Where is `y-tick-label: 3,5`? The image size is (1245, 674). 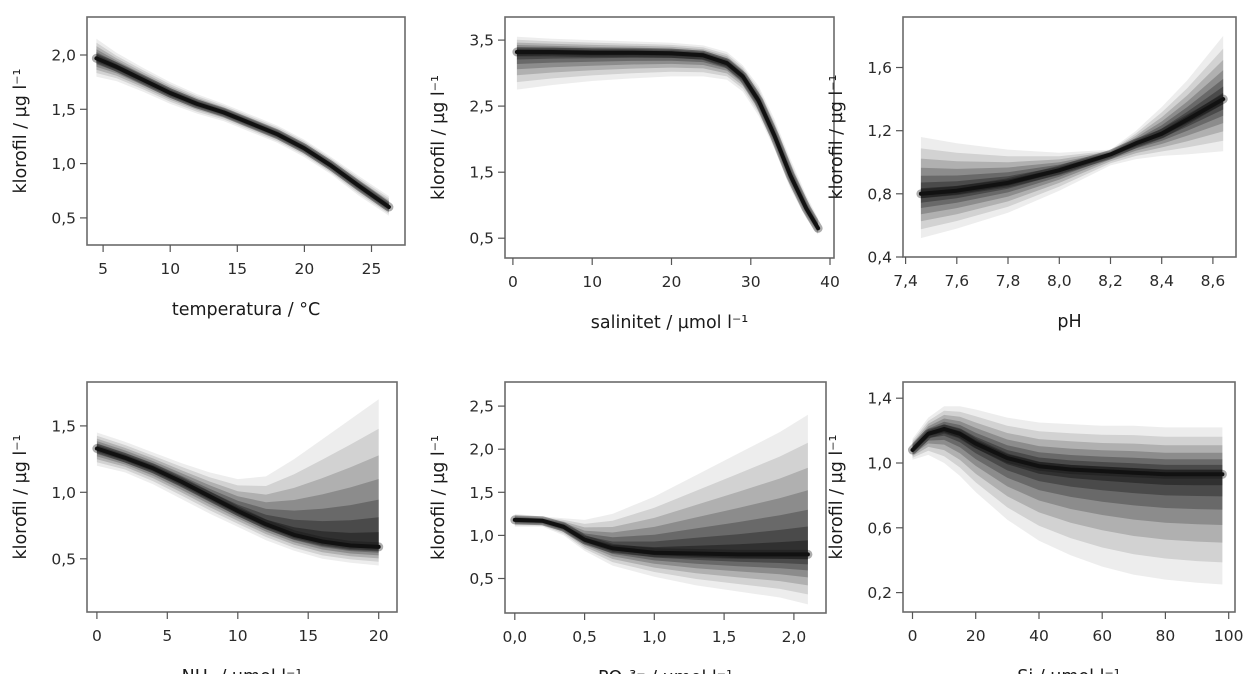
y-tick-label: 3,5 is located at coordinates (481, 41).